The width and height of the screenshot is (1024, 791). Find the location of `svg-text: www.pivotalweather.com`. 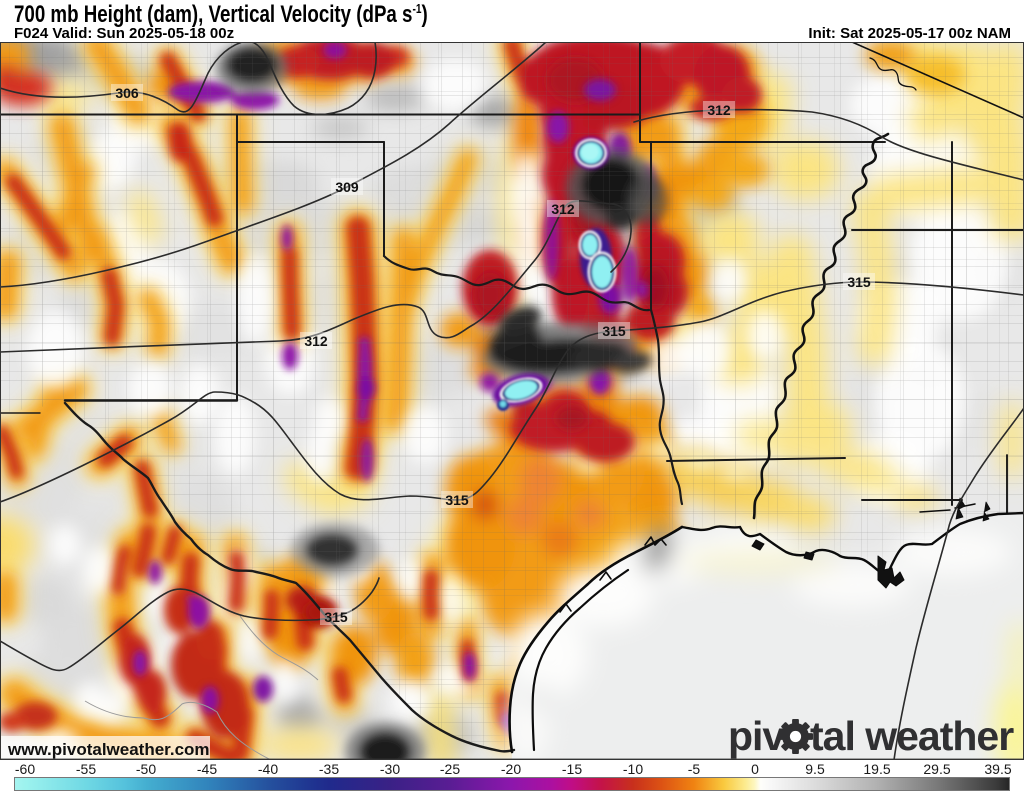

svg-text: www.pivotalweather.com is located at coordinates (108, 749).